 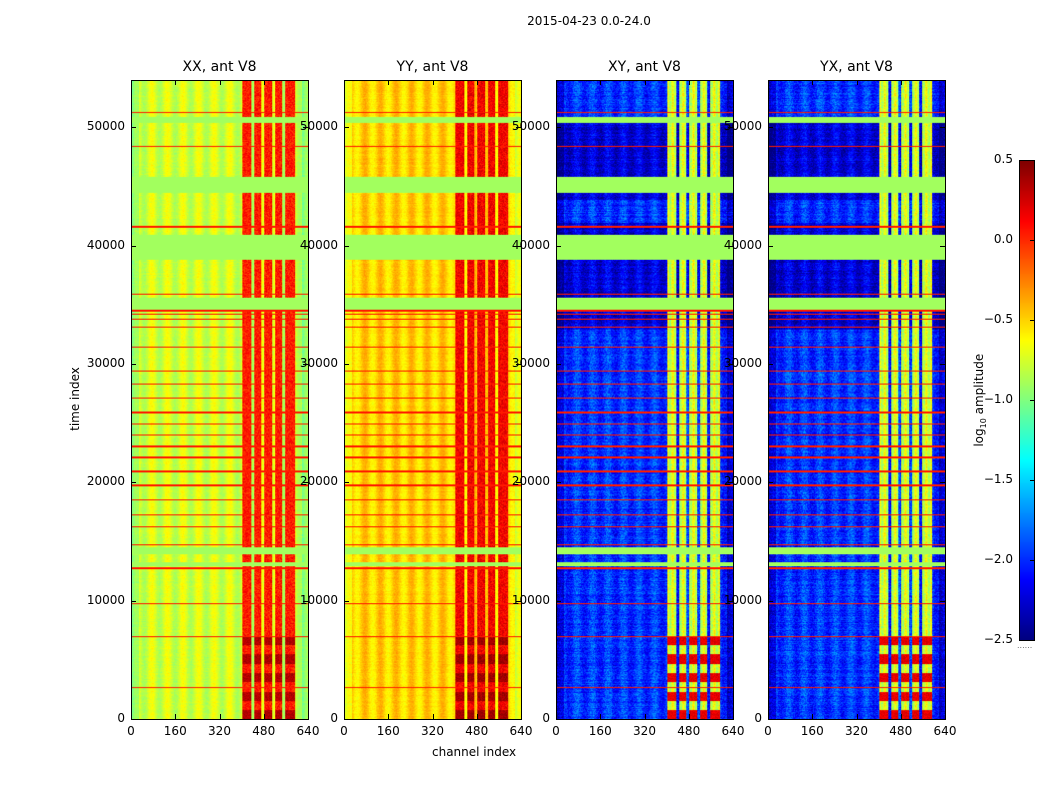 I want to click on panel-title: YX, ant V8, so click(x=856, y=67).